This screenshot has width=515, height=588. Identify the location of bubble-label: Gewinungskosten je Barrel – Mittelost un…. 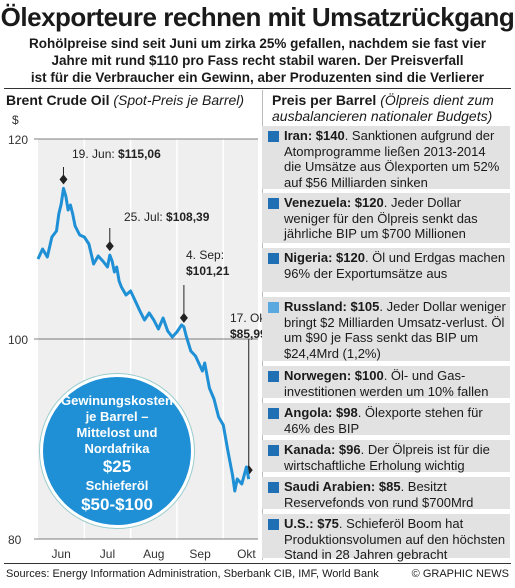
(117, 425).